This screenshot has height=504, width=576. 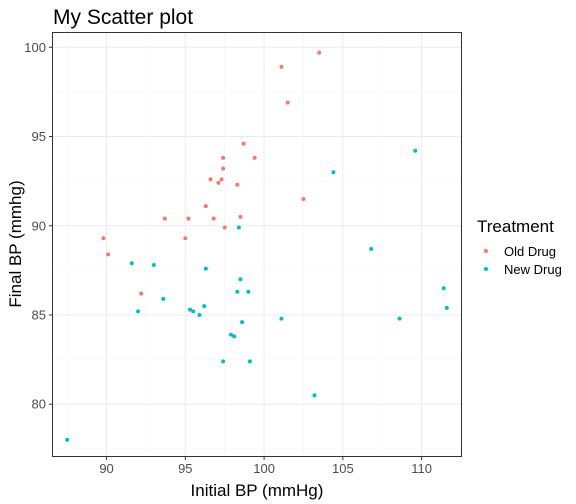 I want to click on legend-key-old-drug, so click(x=486, y=251).